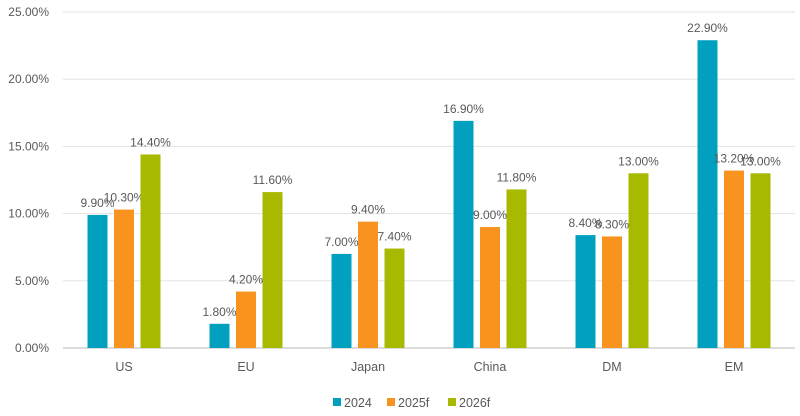  Describe the element at coordinates (585, 291) in the screenshot. I see `bar-2024-DM` at that location.